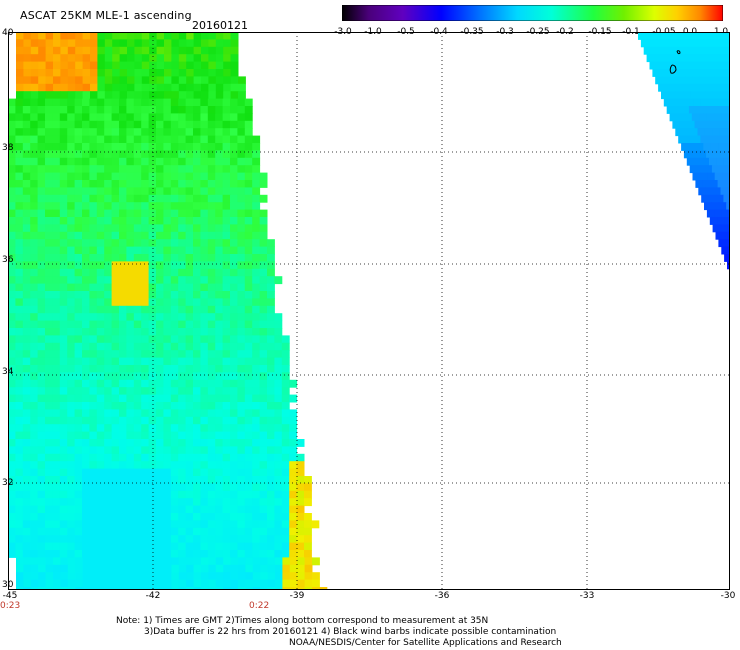 This screenshot has height=650, width=740. I want to click on swath-time-label: 0:23, so click(10, 606).